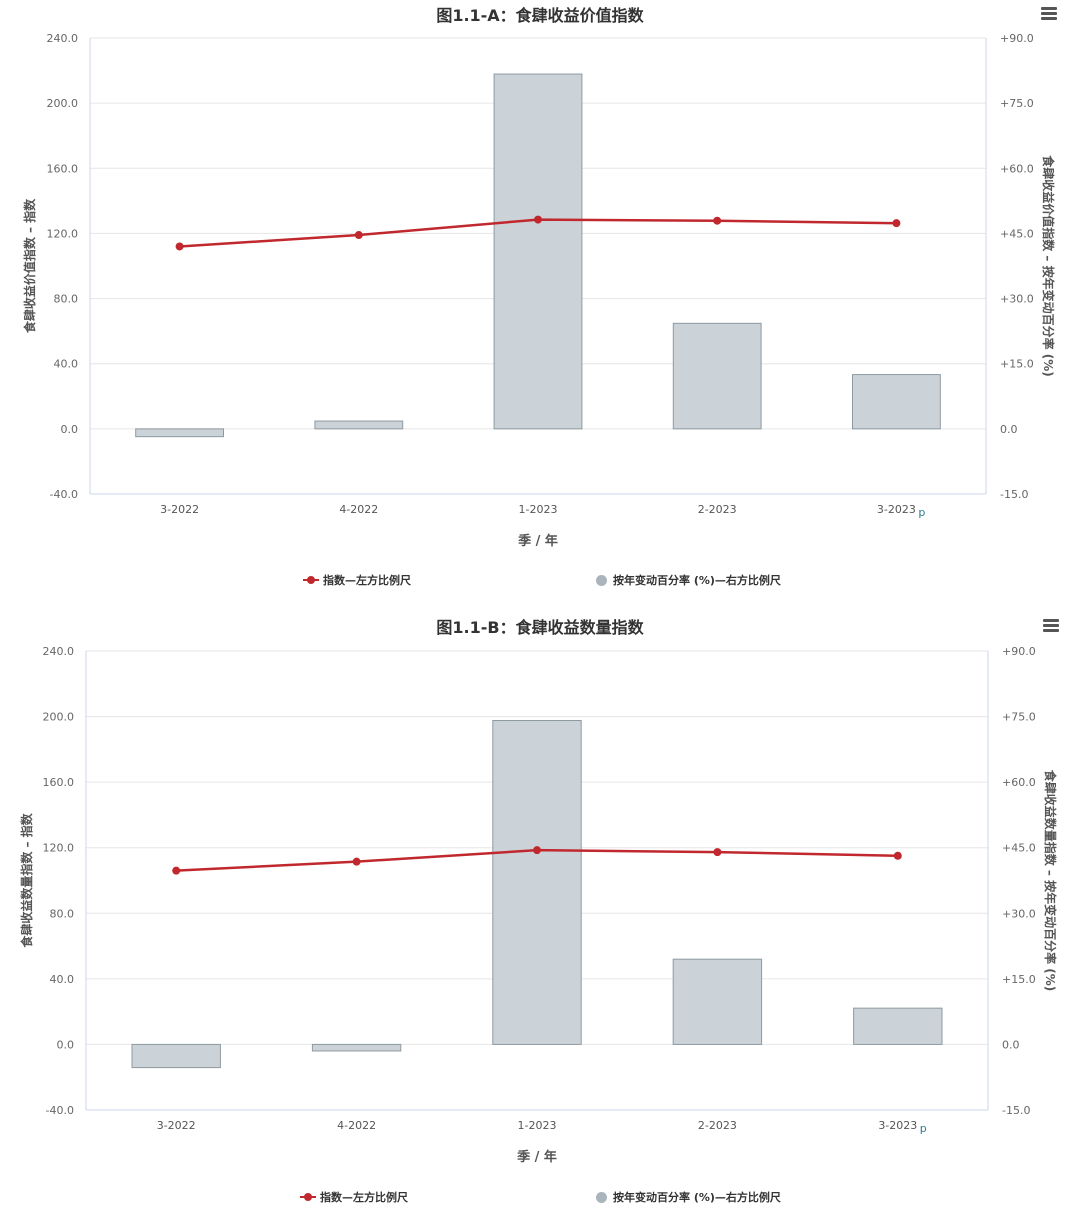  Describe the element at coordinates (1050, 880) in the screenshot. I see `right-axis-title: 食肆收益数量指数 – 按年变动百分率 (%)` at that location.